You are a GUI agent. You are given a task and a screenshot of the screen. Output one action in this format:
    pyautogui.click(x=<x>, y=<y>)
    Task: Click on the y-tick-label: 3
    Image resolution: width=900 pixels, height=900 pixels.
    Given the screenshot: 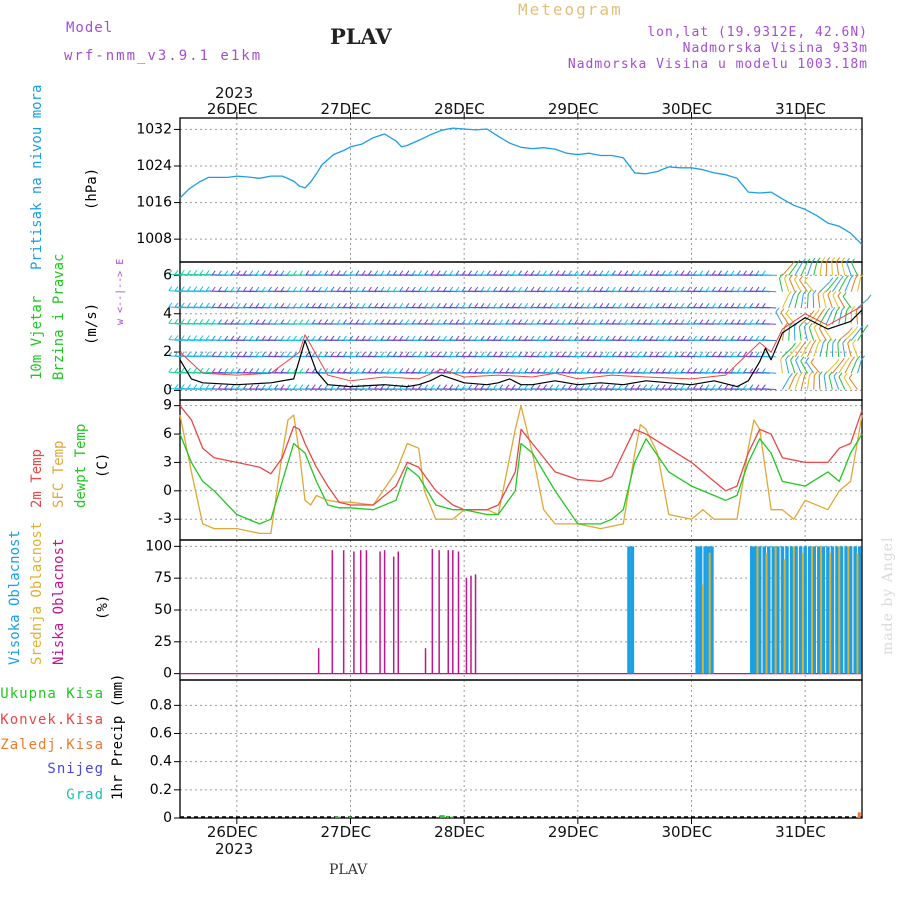 What is the action you would take?
    pyautogui.click(x=167, y=462)
    